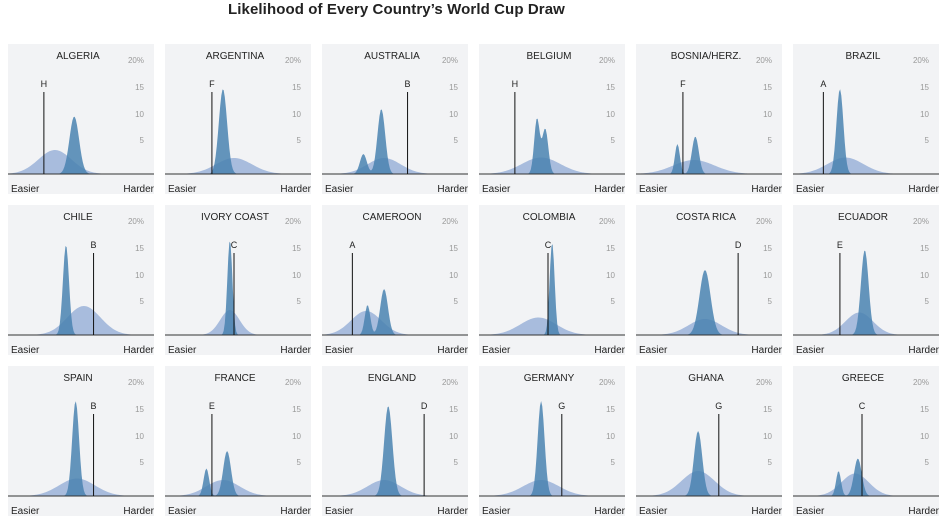 Image resolution: width=940 pixels, height=517 pixels. Describe the element at coordinates (392, 56) in the screenshot. I see `panel-title: AUSTRALIA` at that location.